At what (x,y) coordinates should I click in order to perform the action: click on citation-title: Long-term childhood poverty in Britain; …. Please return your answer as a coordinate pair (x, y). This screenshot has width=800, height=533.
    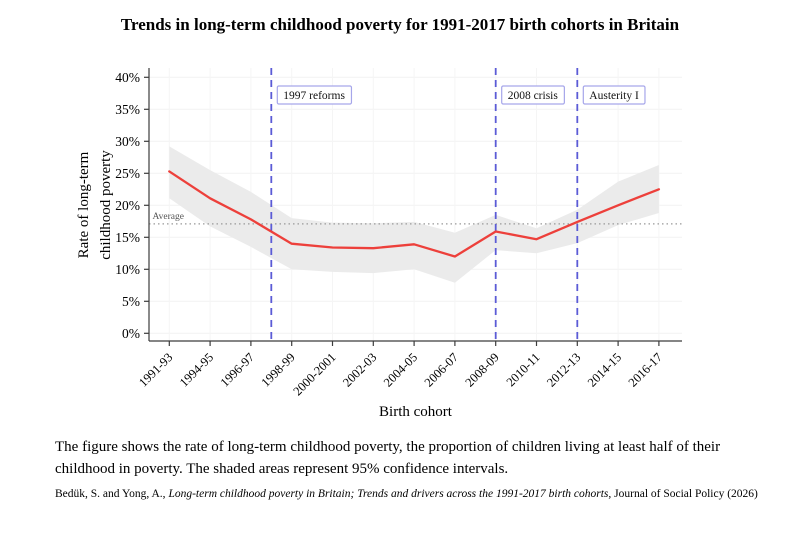
    Looking at the image, I should click on (390, 494).